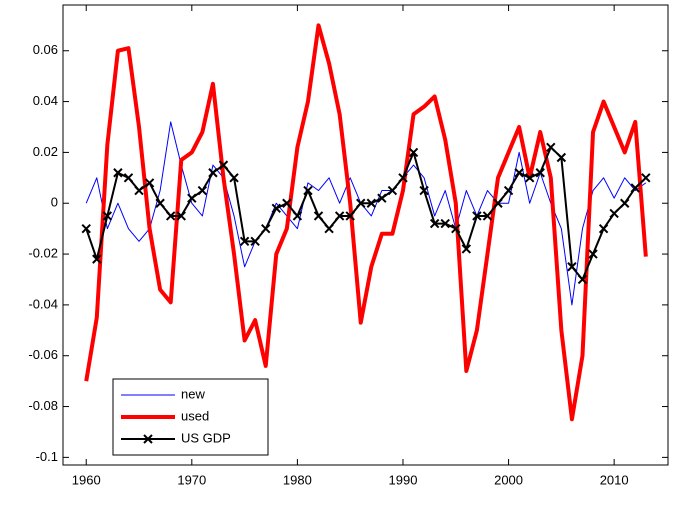  Describe the element at coordinates (43, 303) in the screenshot. I see `y-tick-label: -0.04` at that location.